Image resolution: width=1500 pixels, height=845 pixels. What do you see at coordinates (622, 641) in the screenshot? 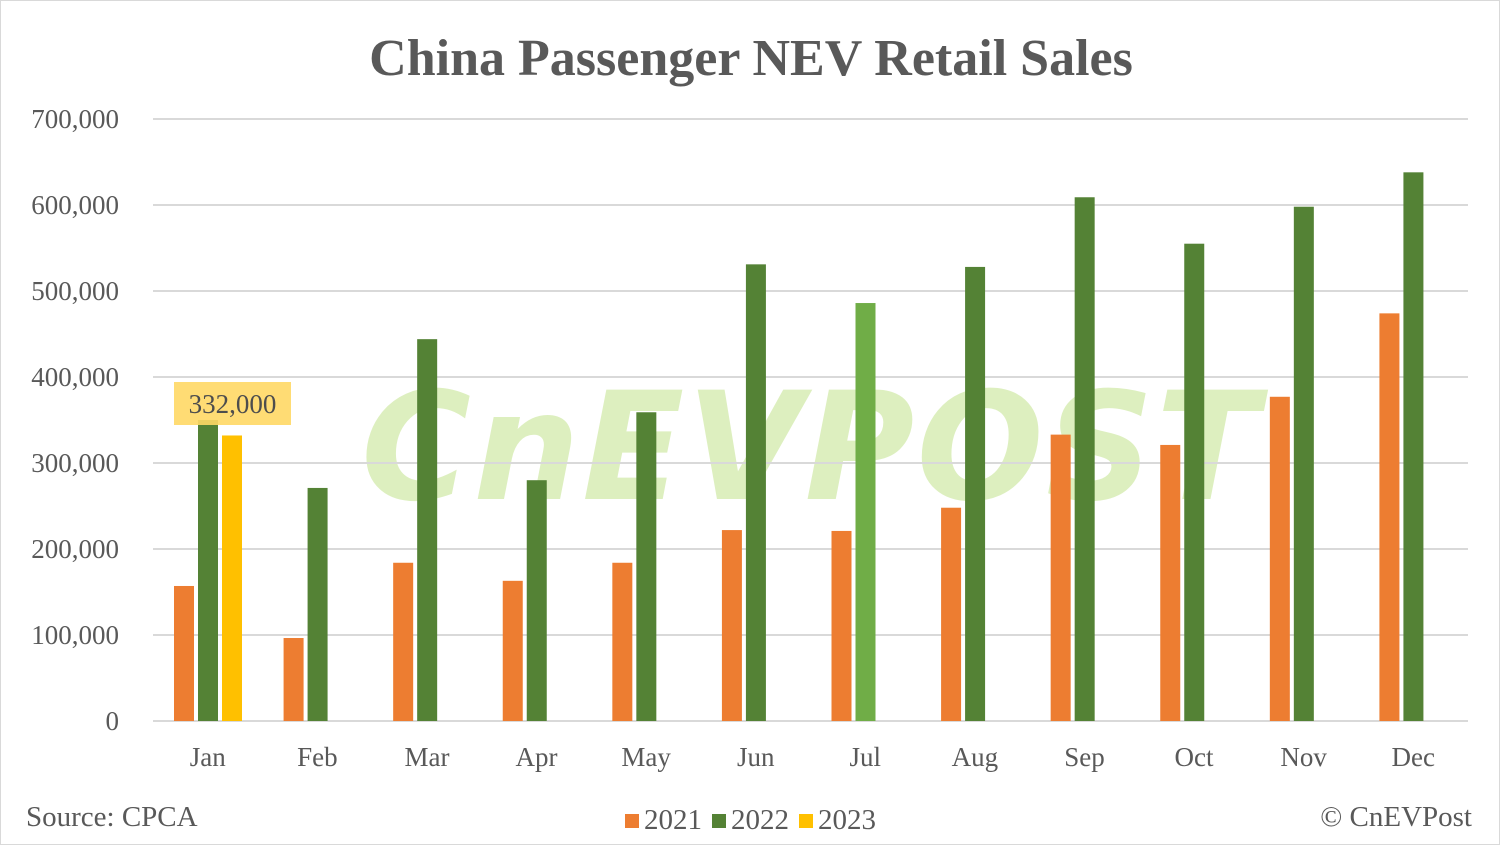
I see `bar-2021-may` at bounding box center [622, 641].